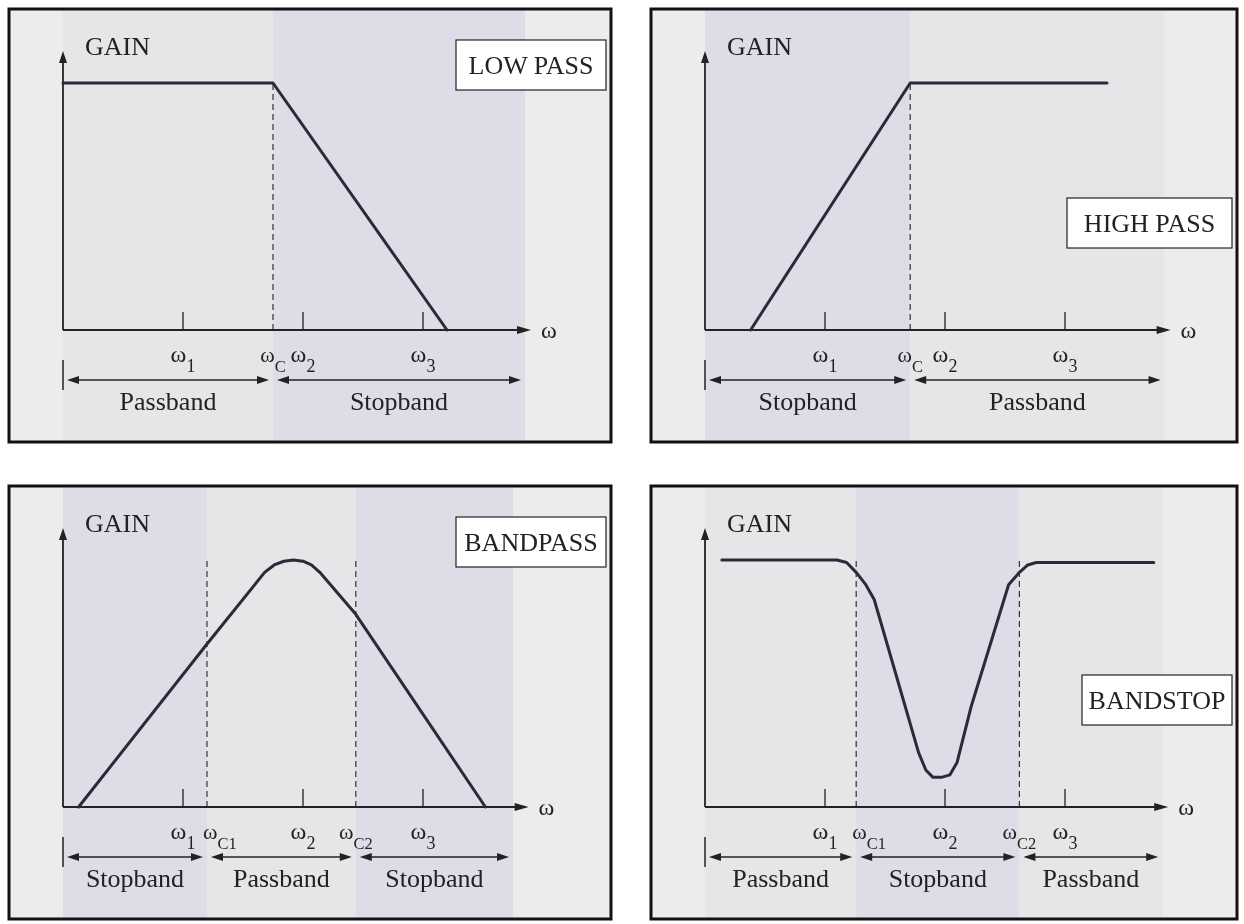 This screenshot has height=924, width=1244. I want to click on text: HIGH PASS, so click(1149, 223).